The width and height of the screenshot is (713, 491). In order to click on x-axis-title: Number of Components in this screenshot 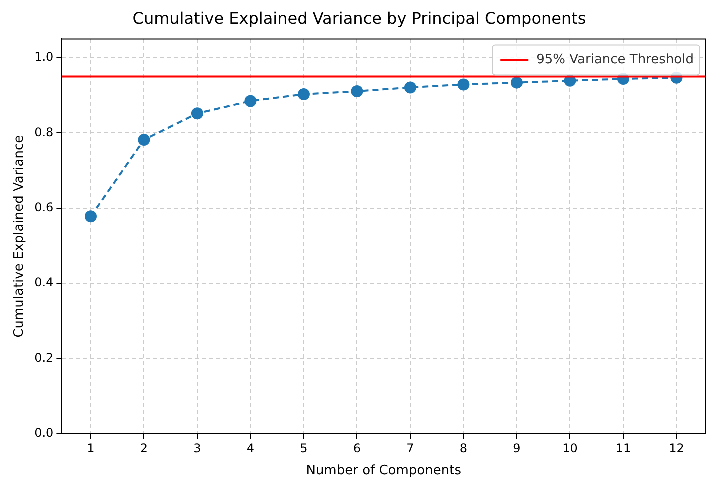, I will do `click(384, 471)`.